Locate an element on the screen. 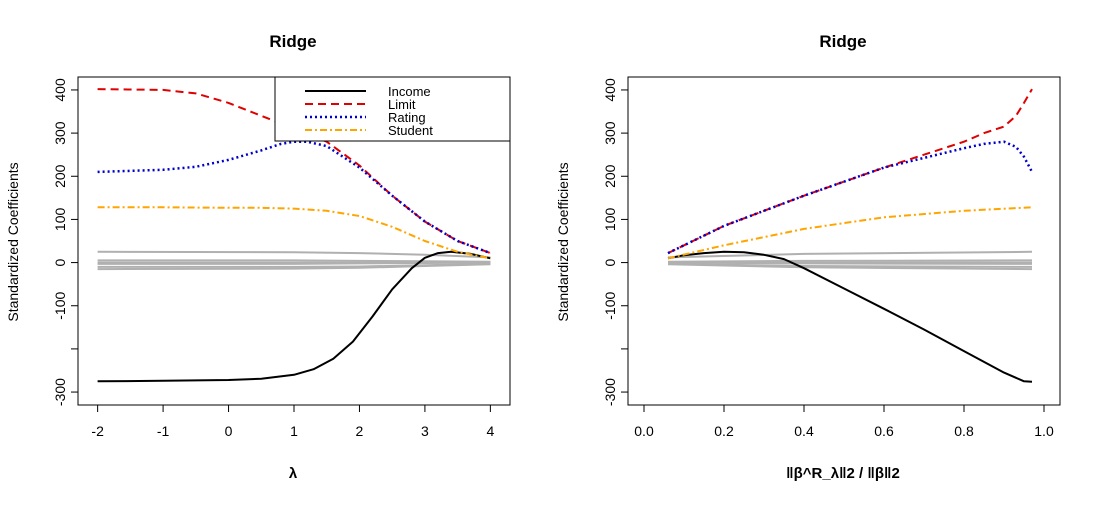  right-y-axis-label: Standardized Coefficients is located at coordinates (563, 241).